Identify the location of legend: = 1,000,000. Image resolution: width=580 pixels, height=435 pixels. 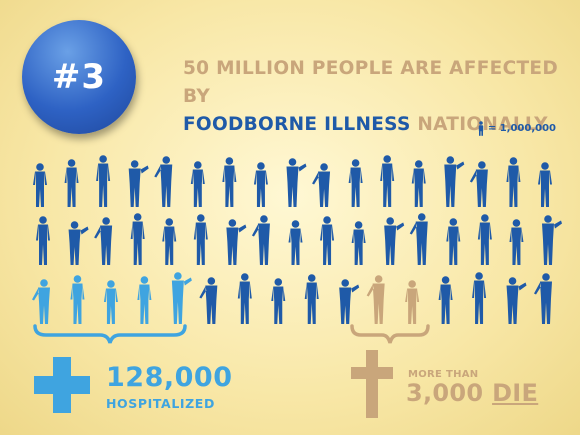
(516, 128).